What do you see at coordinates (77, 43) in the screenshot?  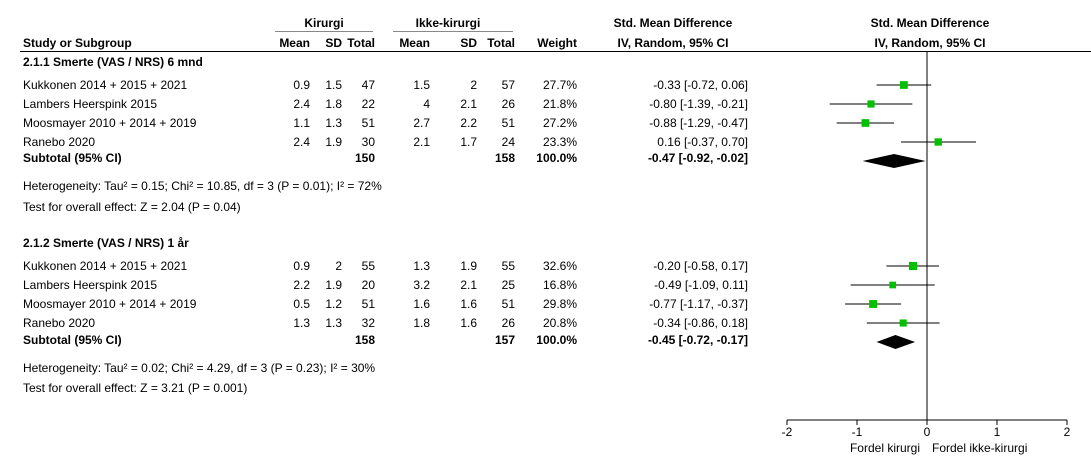 I see `col-study: Study or Subgroup` at bounding box center [77, 43].